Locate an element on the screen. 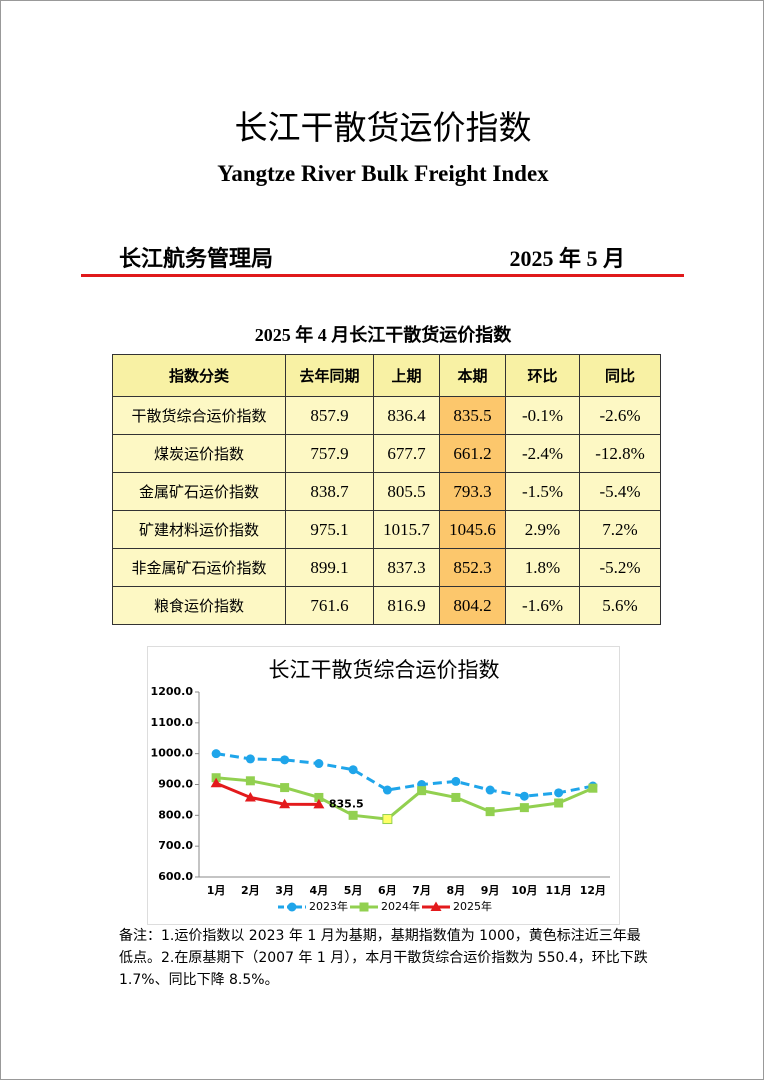 This screenshot has height=1080, width=764. table-cell: 661.2 is located at coordinates (472, 453).